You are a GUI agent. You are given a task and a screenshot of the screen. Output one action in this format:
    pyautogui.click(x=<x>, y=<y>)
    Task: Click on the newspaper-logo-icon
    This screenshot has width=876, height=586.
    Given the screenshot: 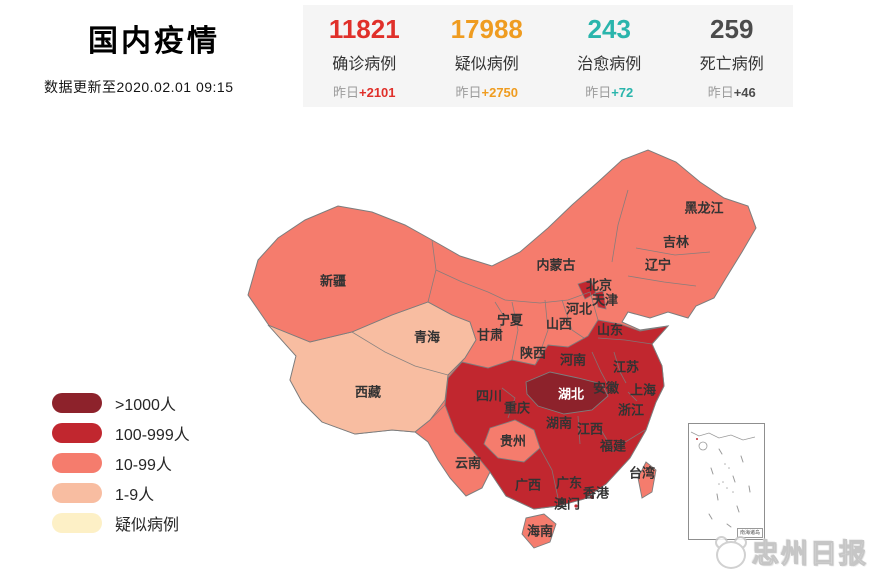 What is the action you would take?
    pyautogui.click(x=730, y=552)
    